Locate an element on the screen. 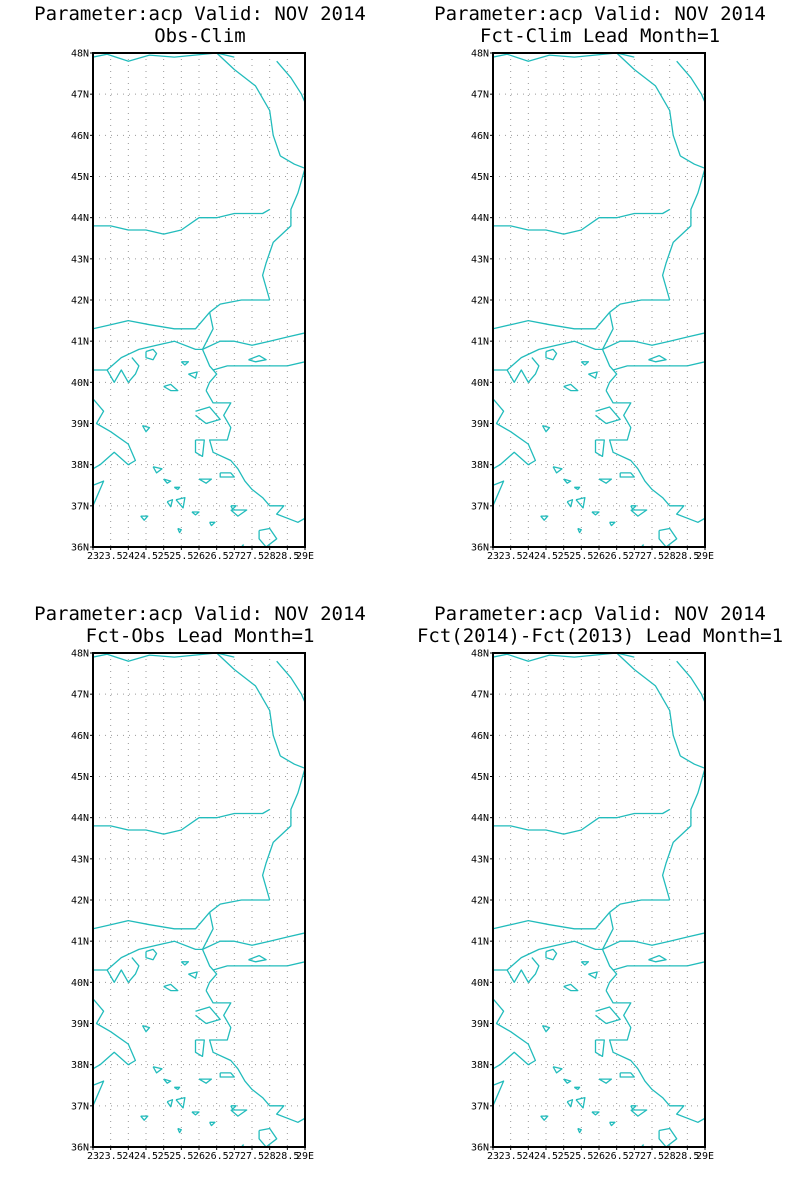 This screenshot has height=1200, width=800. coastline-santorini is located at coordinates (579, 1130).